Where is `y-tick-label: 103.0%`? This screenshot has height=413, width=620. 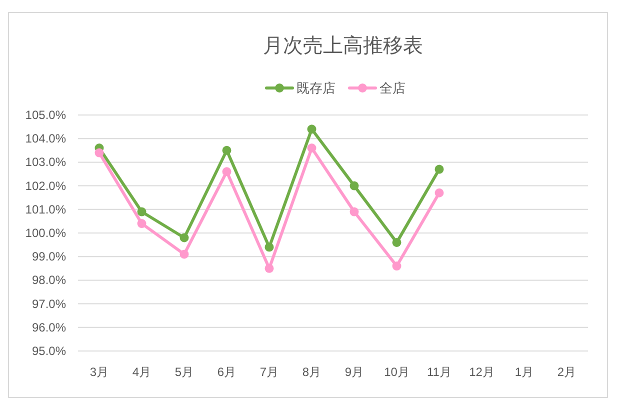 y-tick-label: 103.0% is located at coordinates (45, 162).